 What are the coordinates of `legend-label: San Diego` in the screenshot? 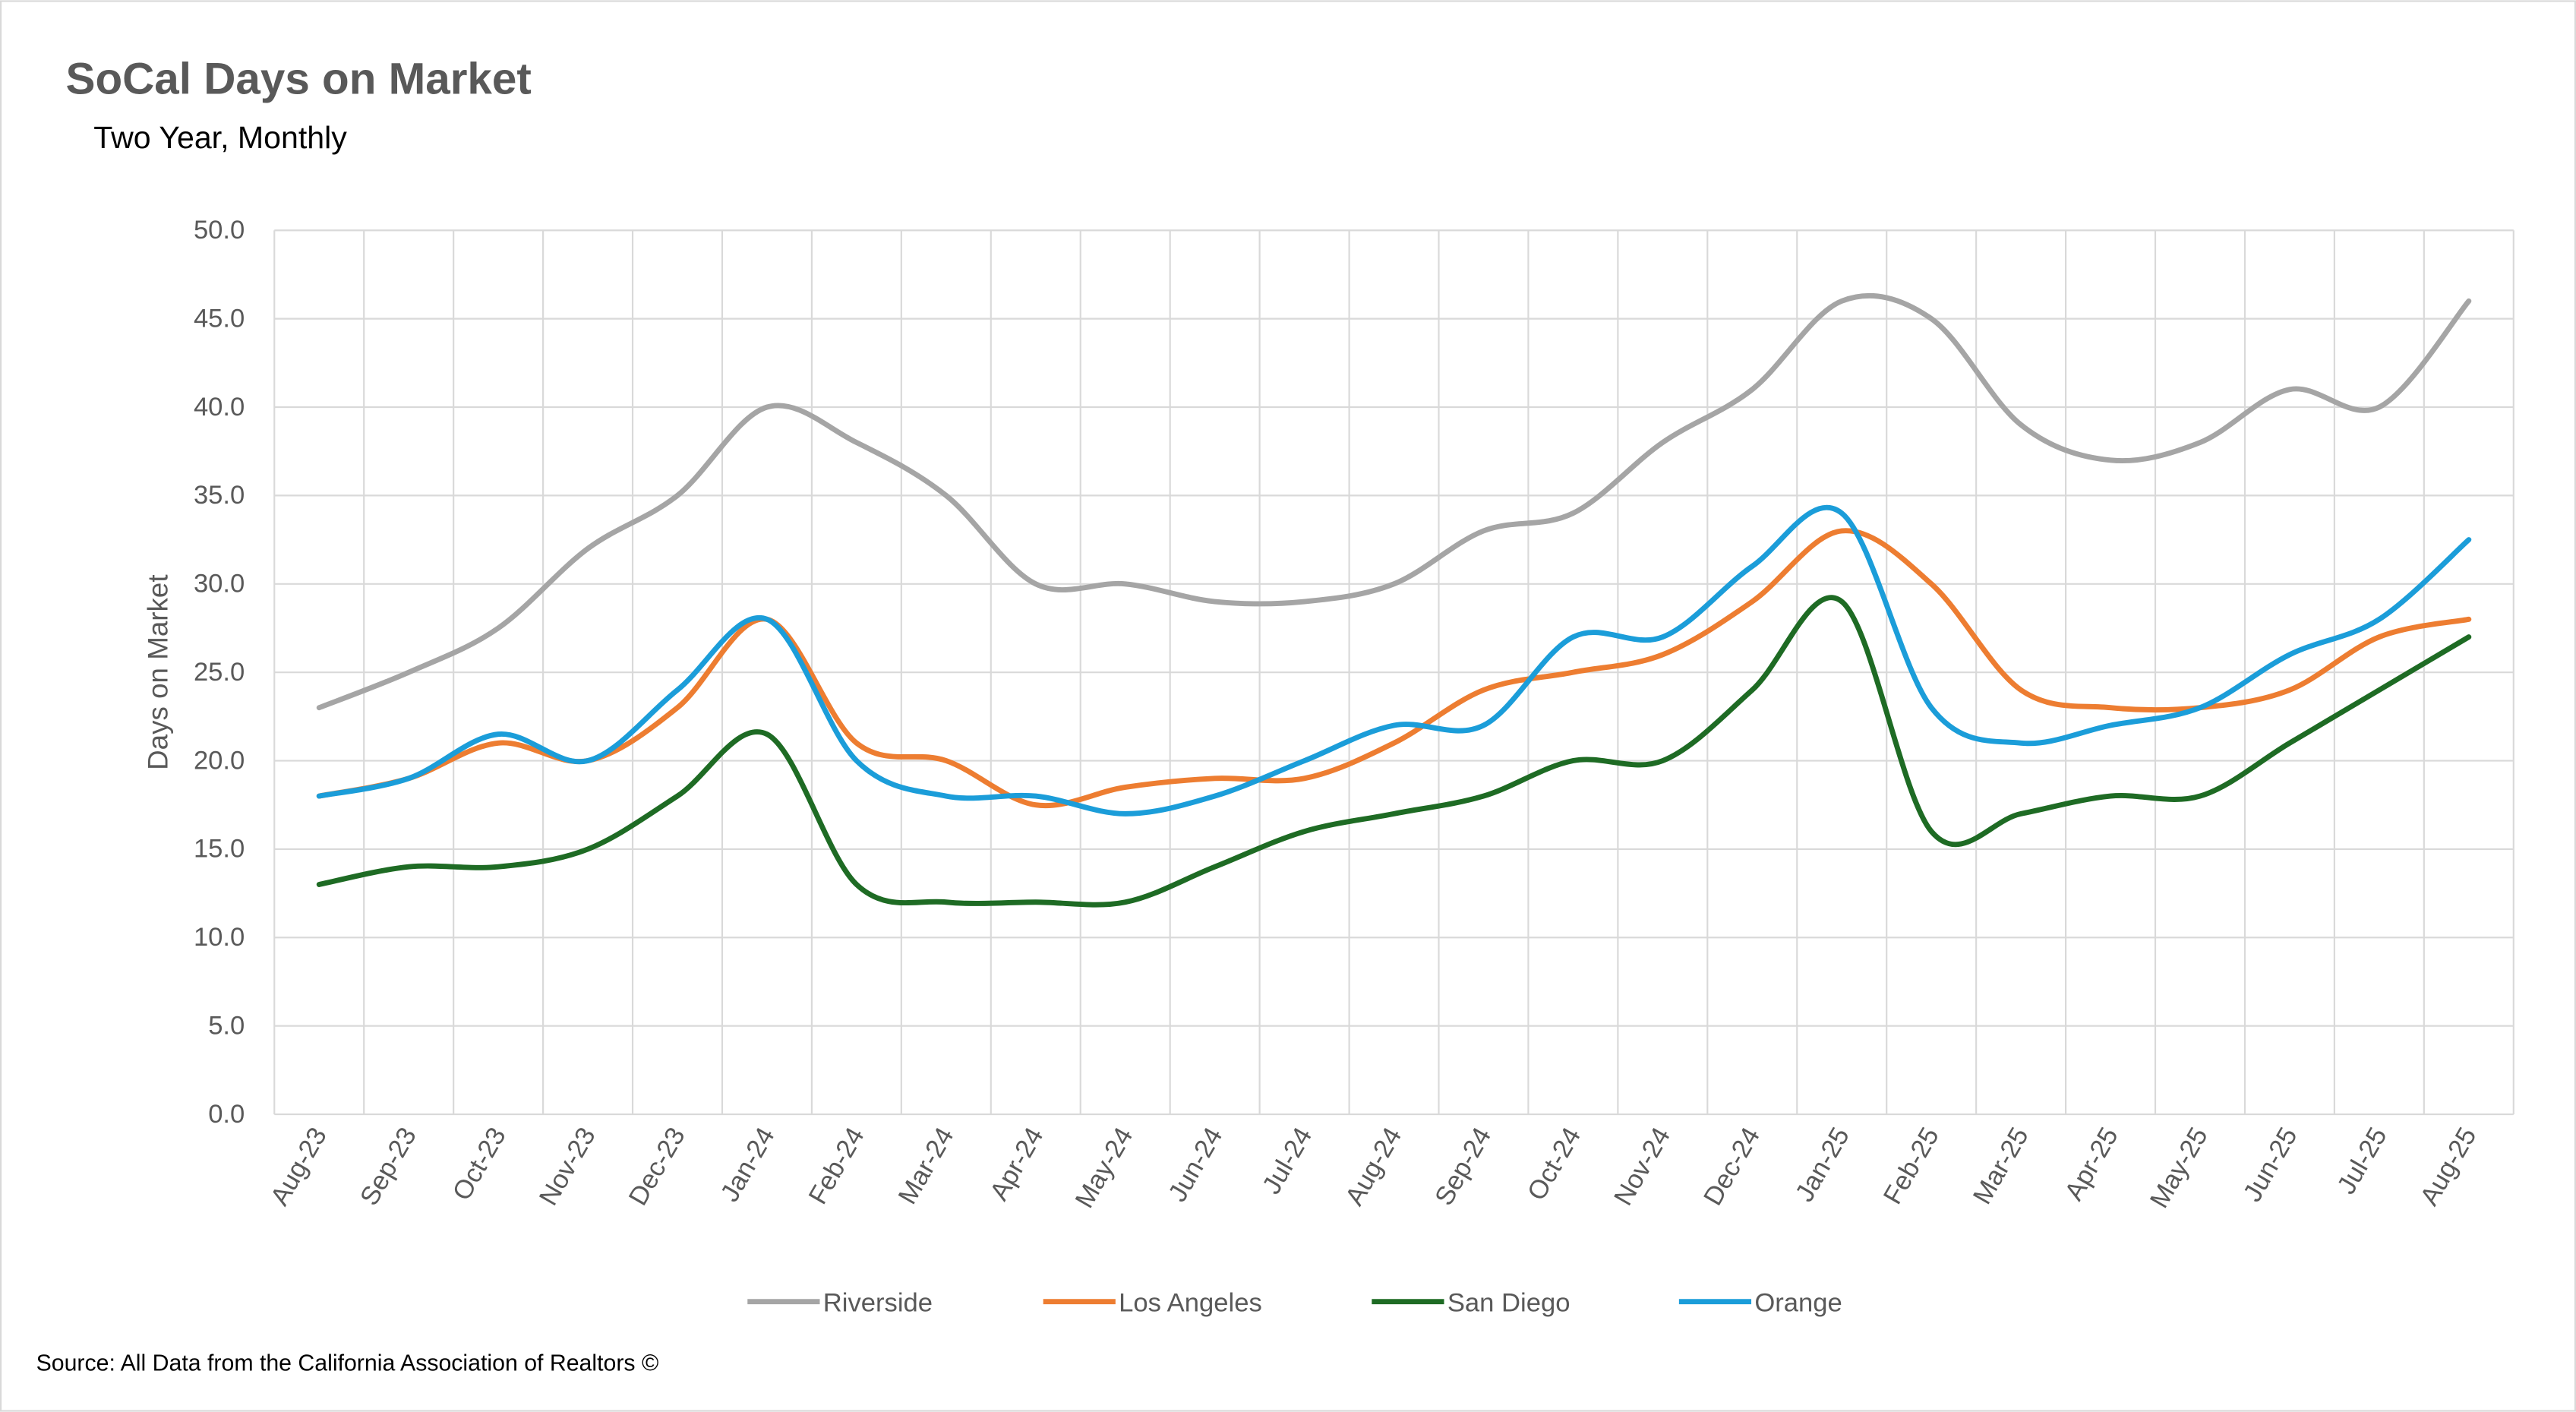 It's located at (1509, 1303).